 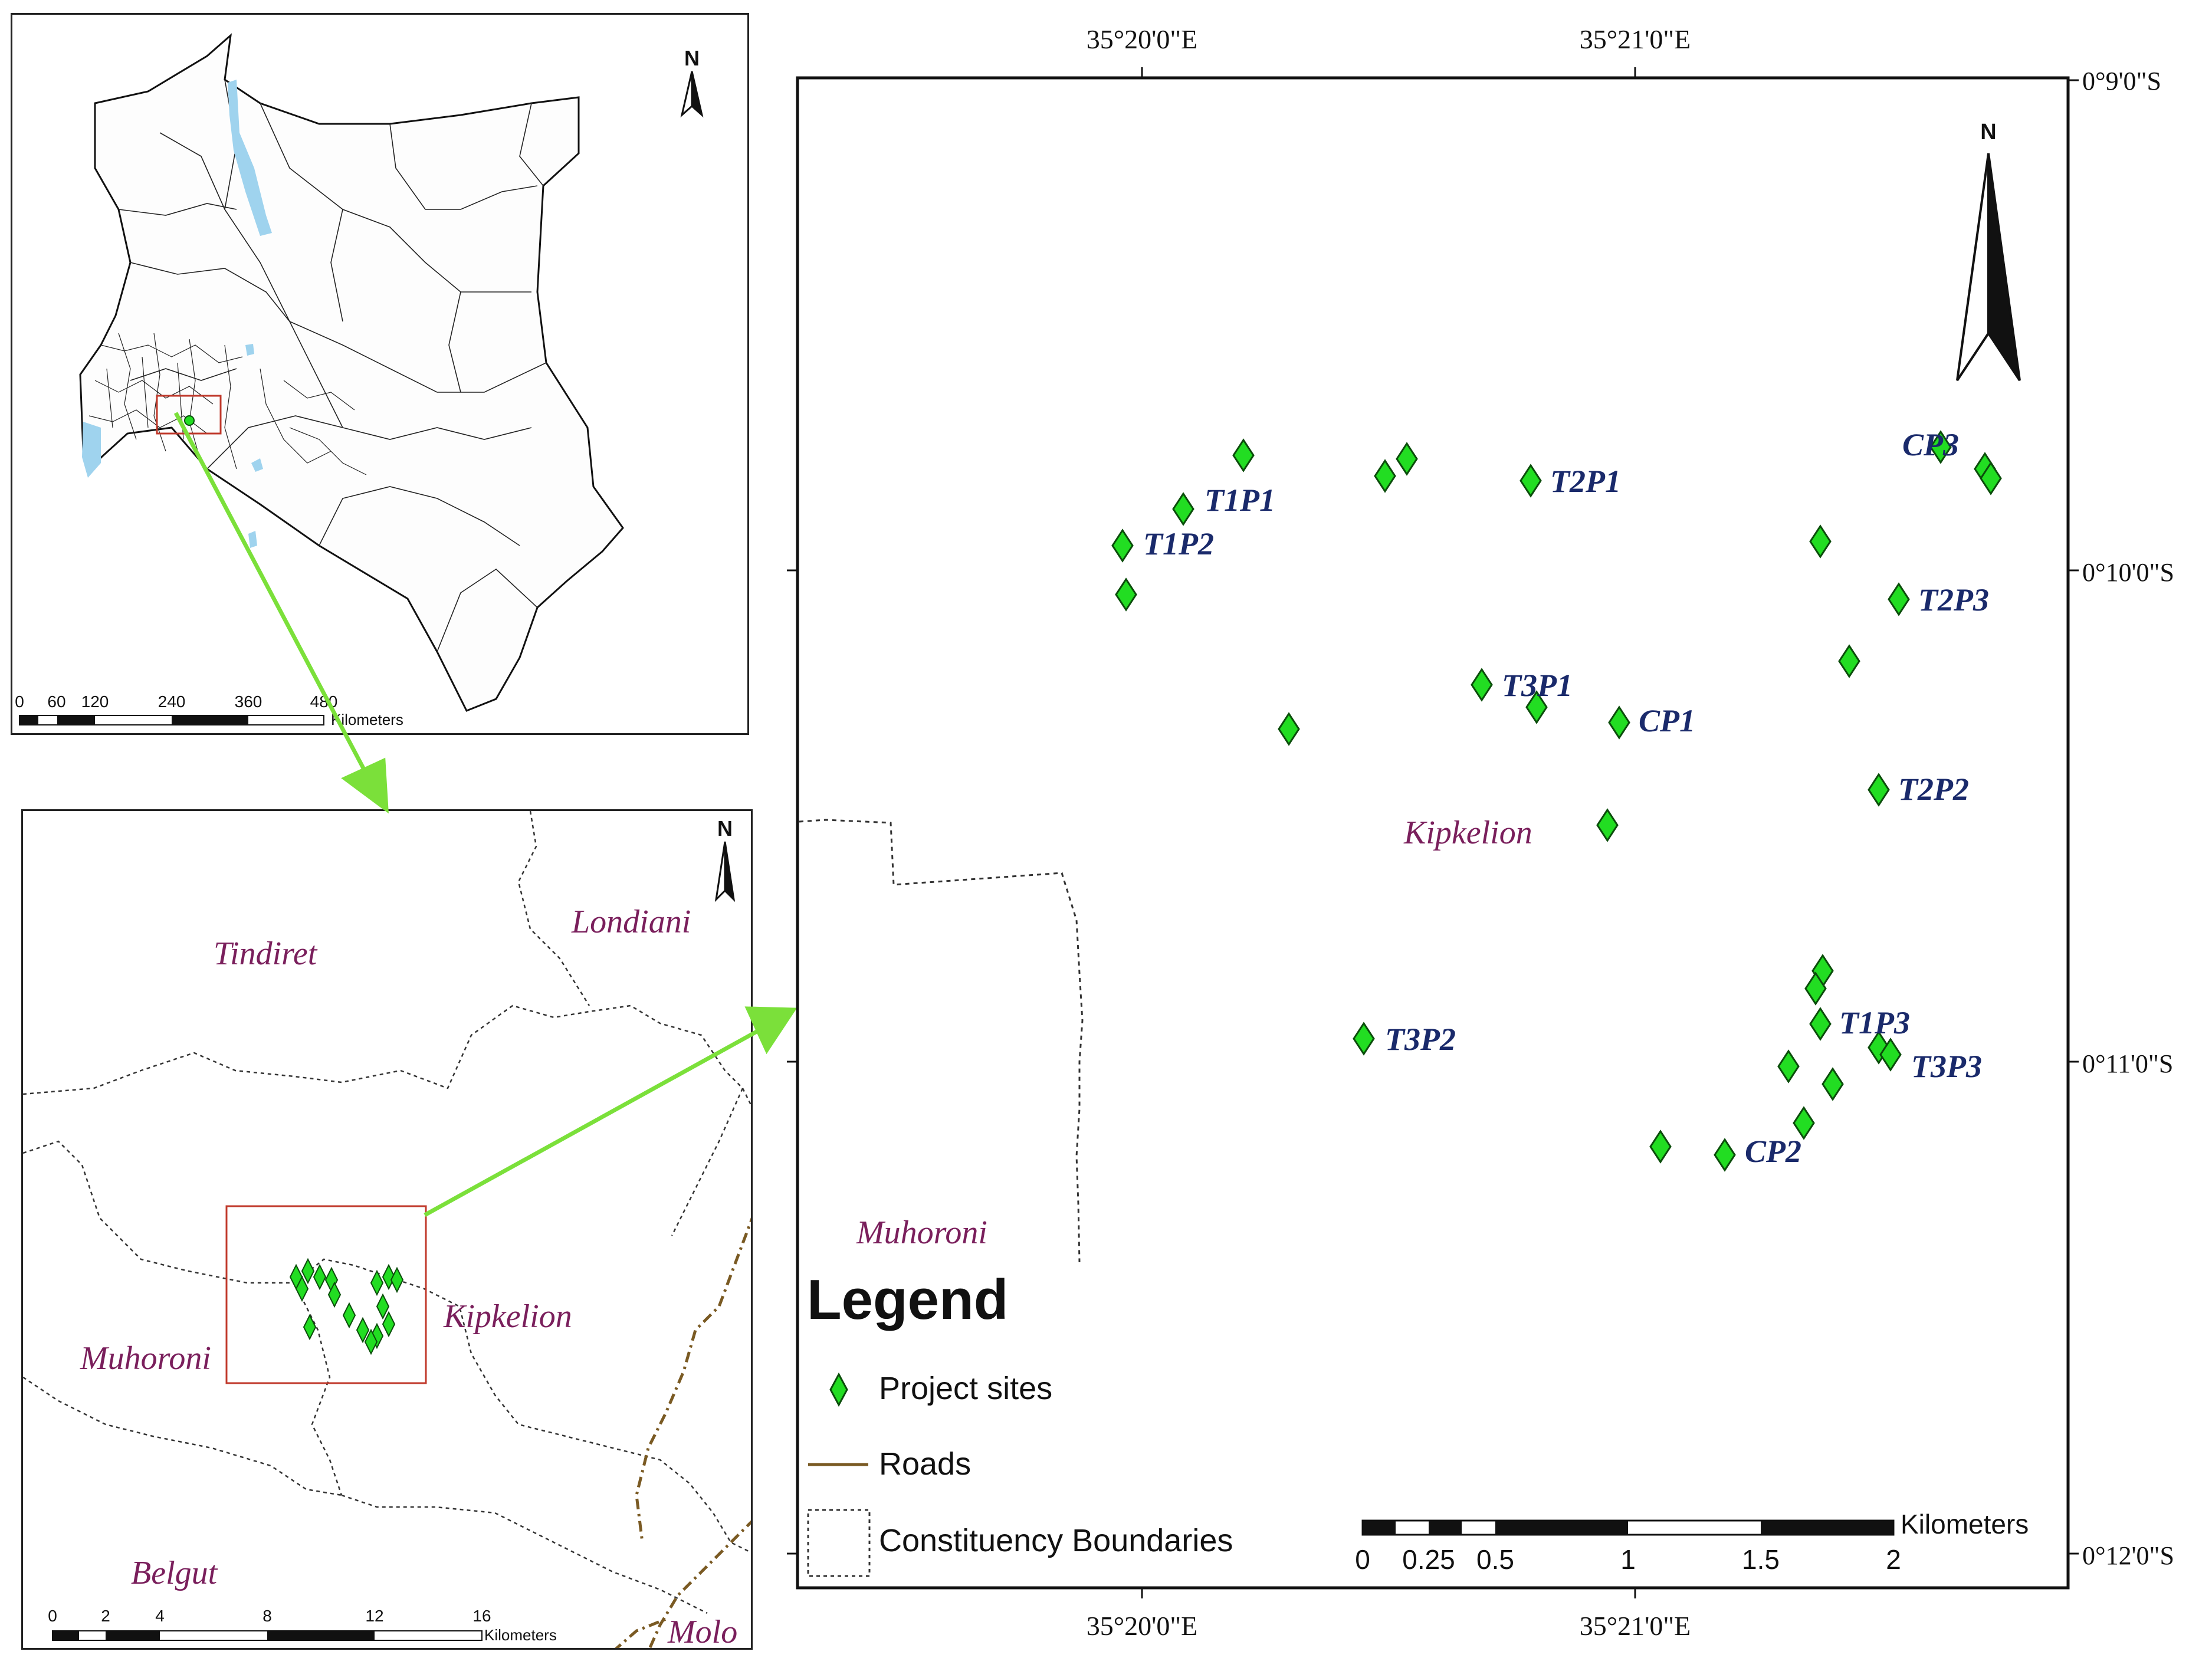 I want to click on detail-scale-tick-4: 1.5, so click(x=1761, y=1559).